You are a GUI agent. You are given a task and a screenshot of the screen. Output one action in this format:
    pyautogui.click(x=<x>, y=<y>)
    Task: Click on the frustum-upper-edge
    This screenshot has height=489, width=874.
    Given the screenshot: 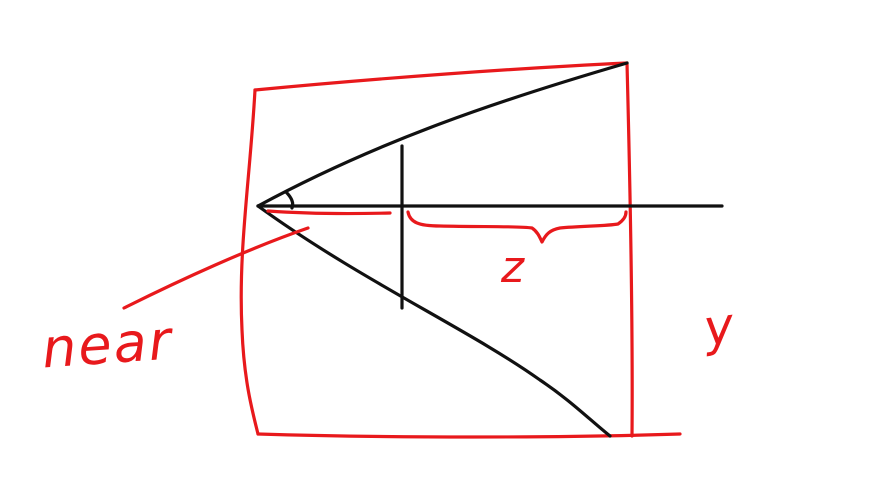 What is the action you would take?
    pyautogui.click(x=442, y=134)
    